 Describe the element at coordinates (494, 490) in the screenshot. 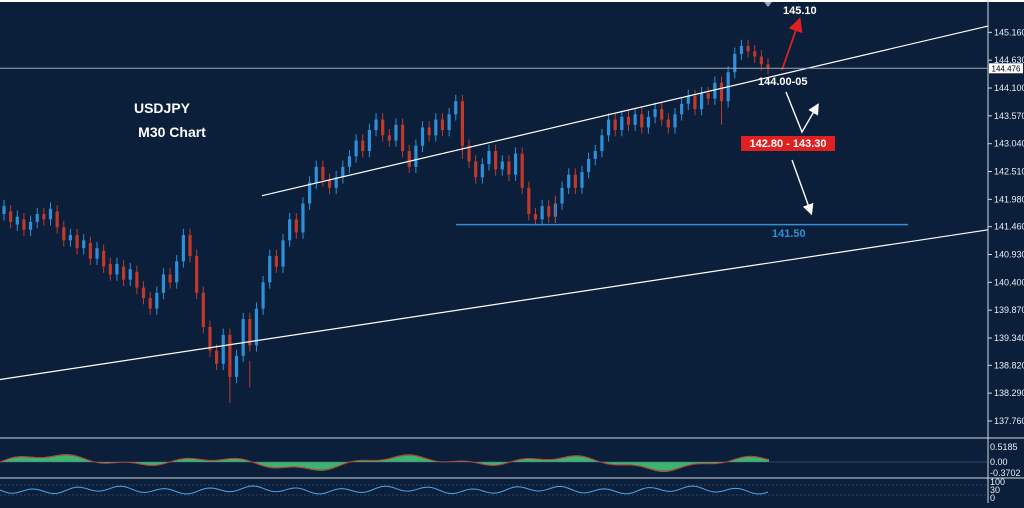

I see `indicator-2-panel` at that location.